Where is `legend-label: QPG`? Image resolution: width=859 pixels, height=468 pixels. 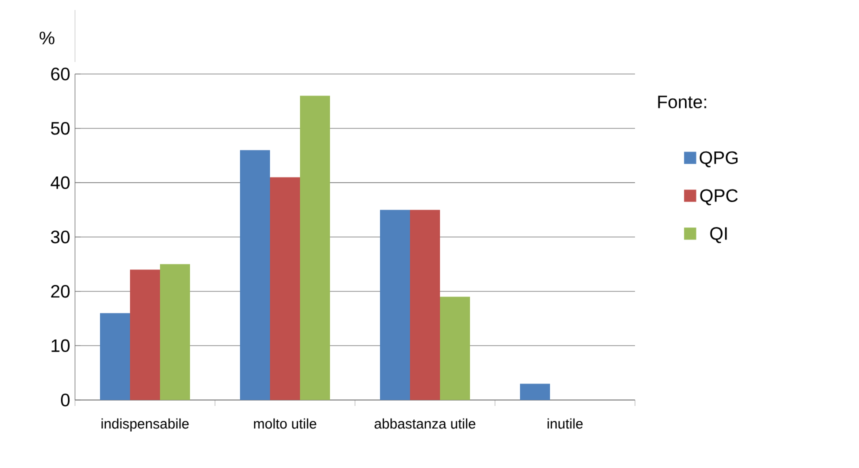
legend-label: QPG is located at coordinates (719, 159).